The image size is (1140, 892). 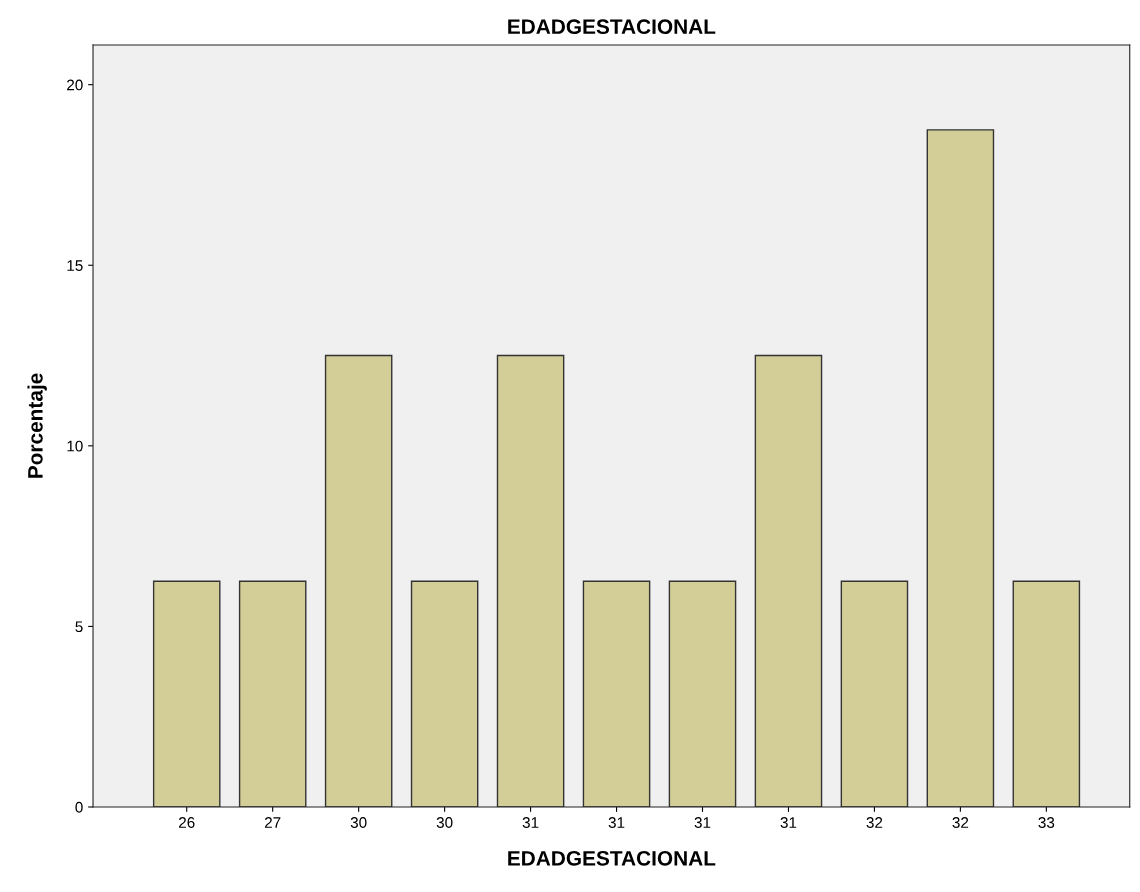 What do you see at coordinates (75, 265) in the screenshot?
I see `y-tick-label: 15` at bounding box center [75, 265].